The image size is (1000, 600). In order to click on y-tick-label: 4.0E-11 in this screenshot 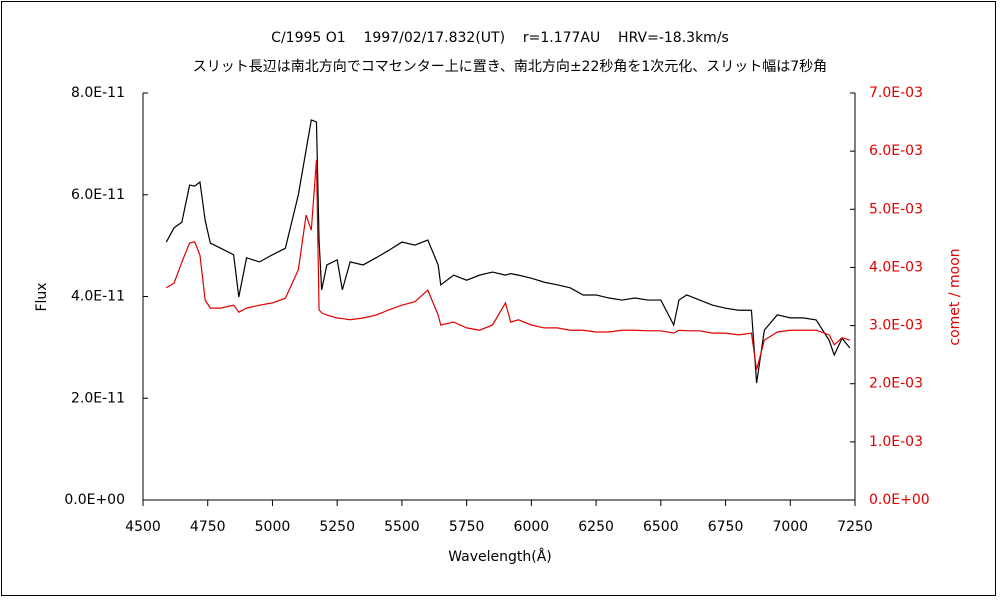, I will do `click(98, 297)`.